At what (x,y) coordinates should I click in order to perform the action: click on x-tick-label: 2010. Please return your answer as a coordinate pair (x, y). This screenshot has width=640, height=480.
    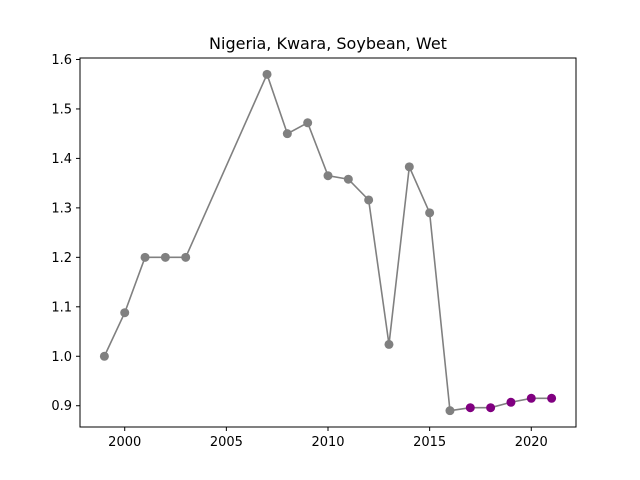
    Looking at the image, I should click on (327, 442).